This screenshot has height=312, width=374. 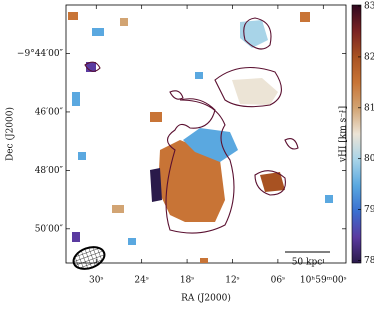 What do you see at coordinates (141, 281) in the screenshot?
I see `x-tick-label: 24ˢ` at bounding box center [141, 281].